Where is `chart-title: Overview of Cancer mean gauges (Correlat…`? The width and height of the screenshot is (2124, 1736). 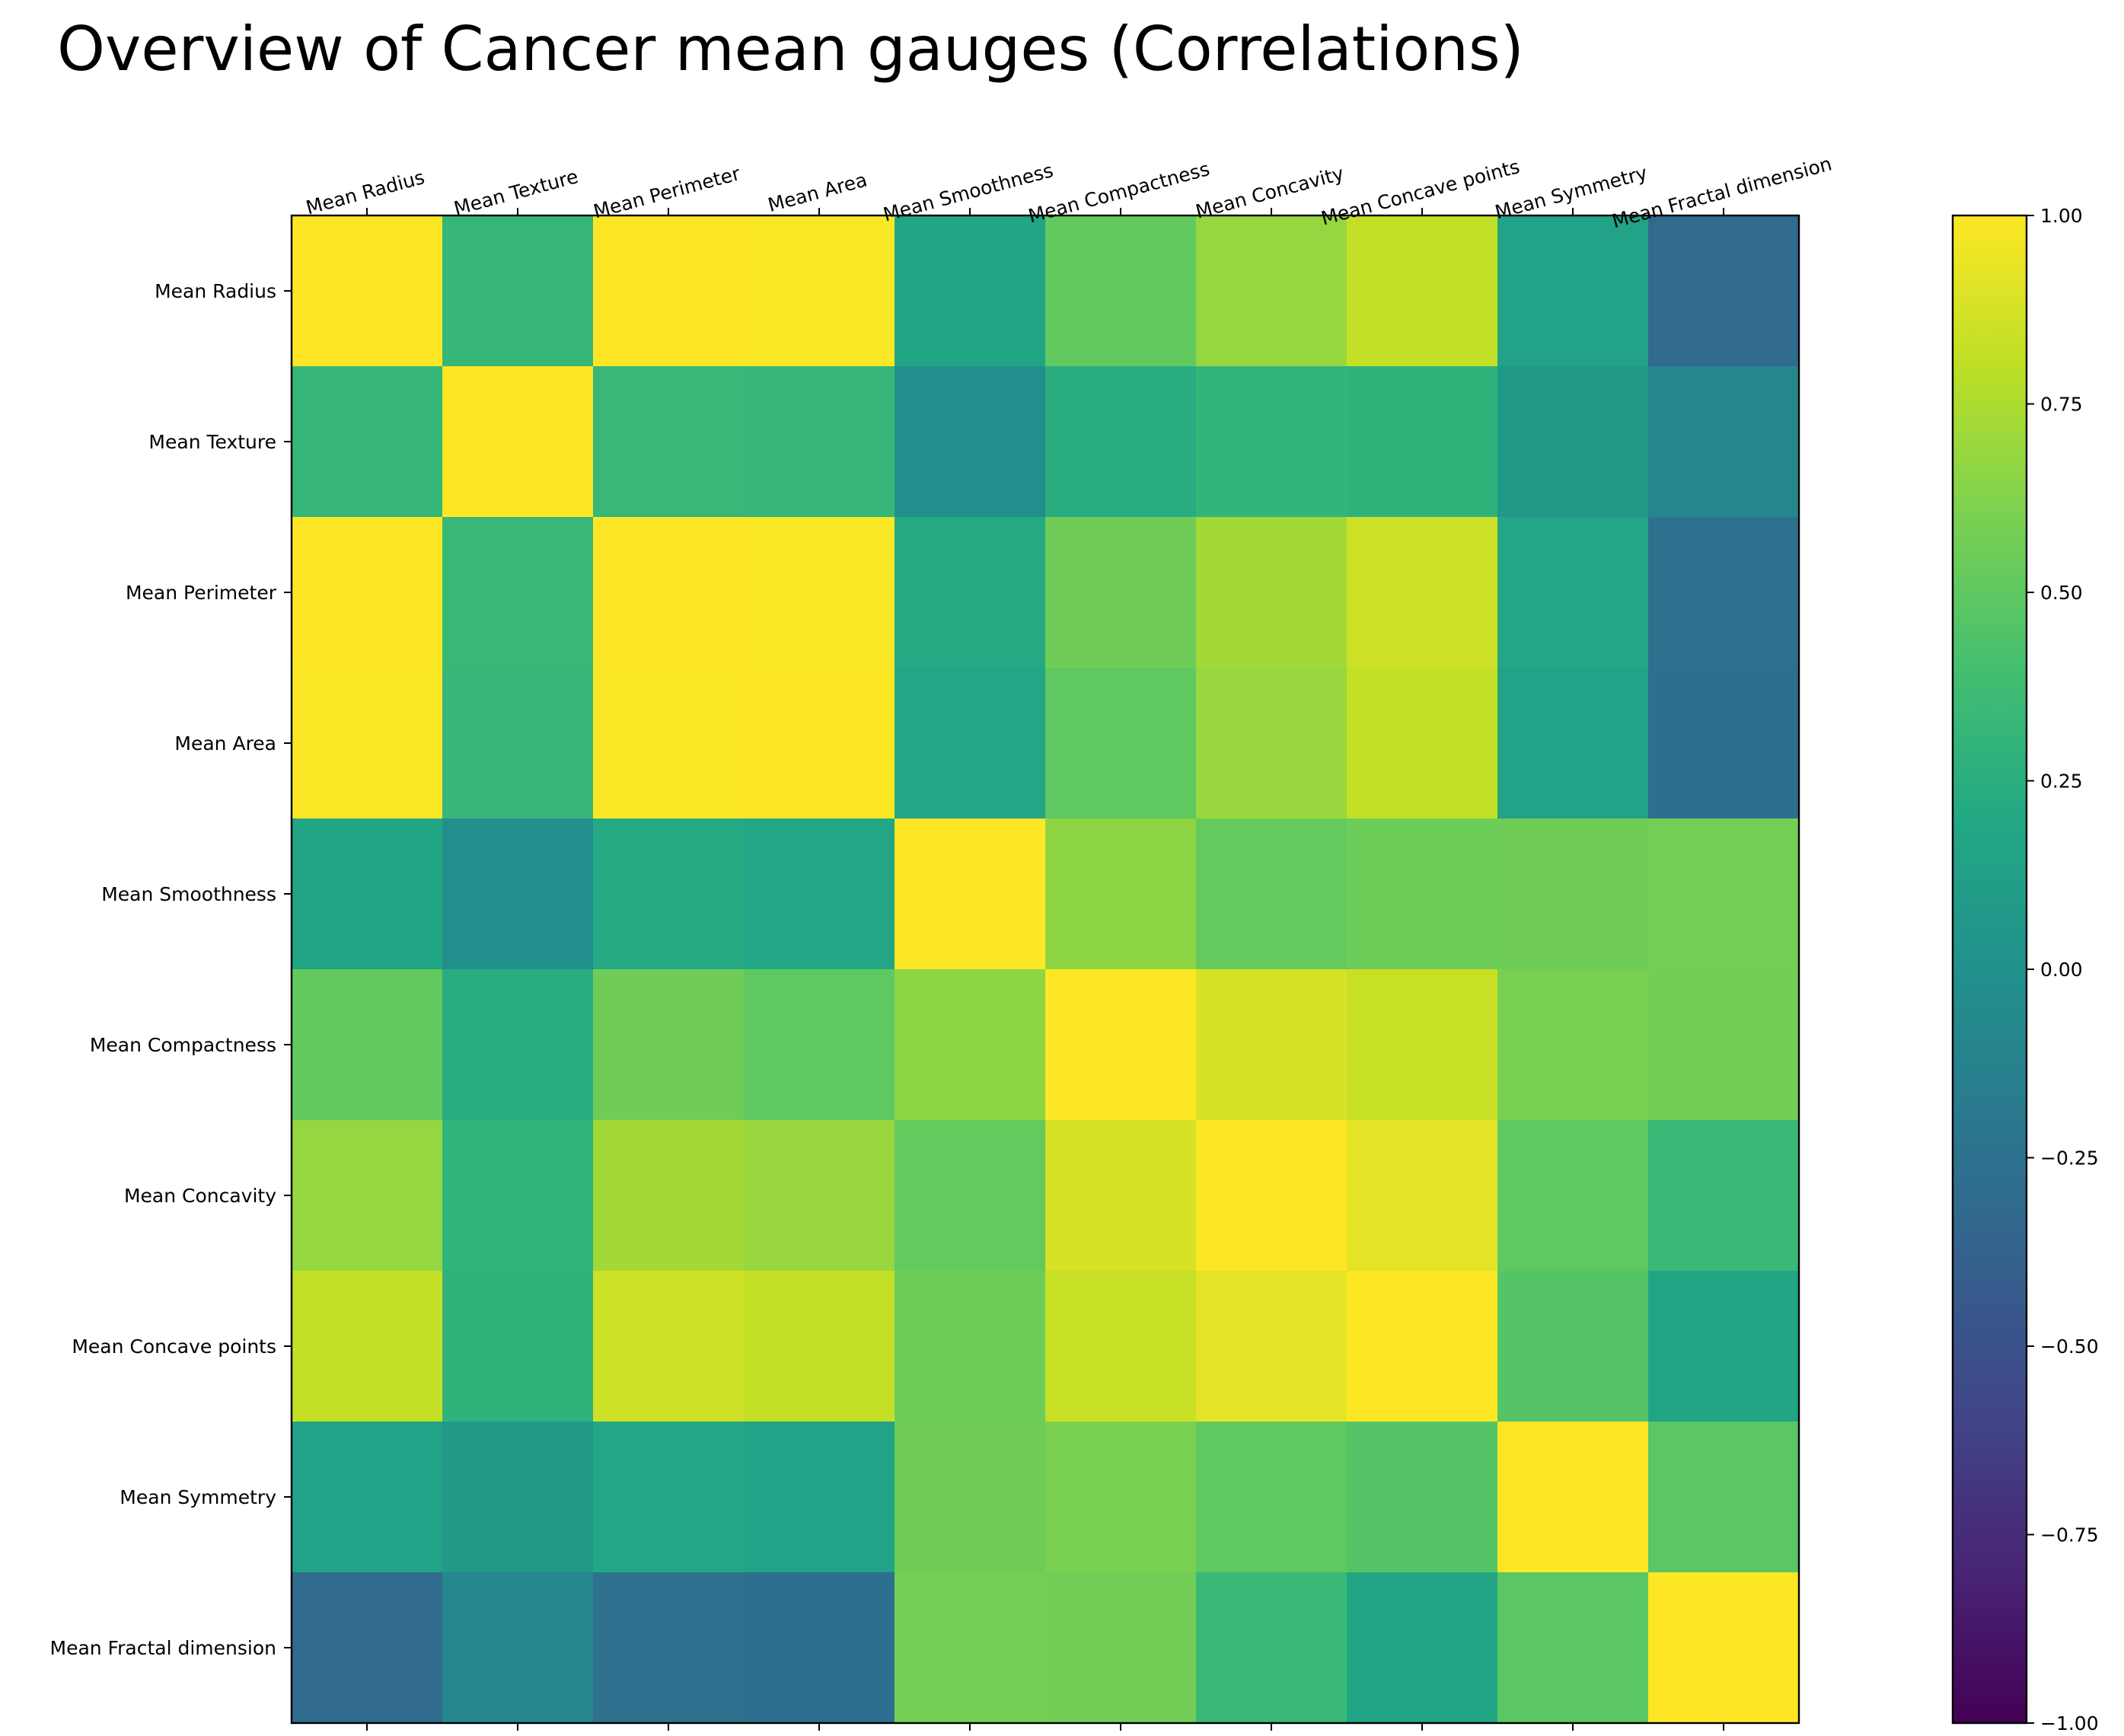
chart-title: Overview of Cancer mean gauges (Correlat… is located at coordinates (790, 49).